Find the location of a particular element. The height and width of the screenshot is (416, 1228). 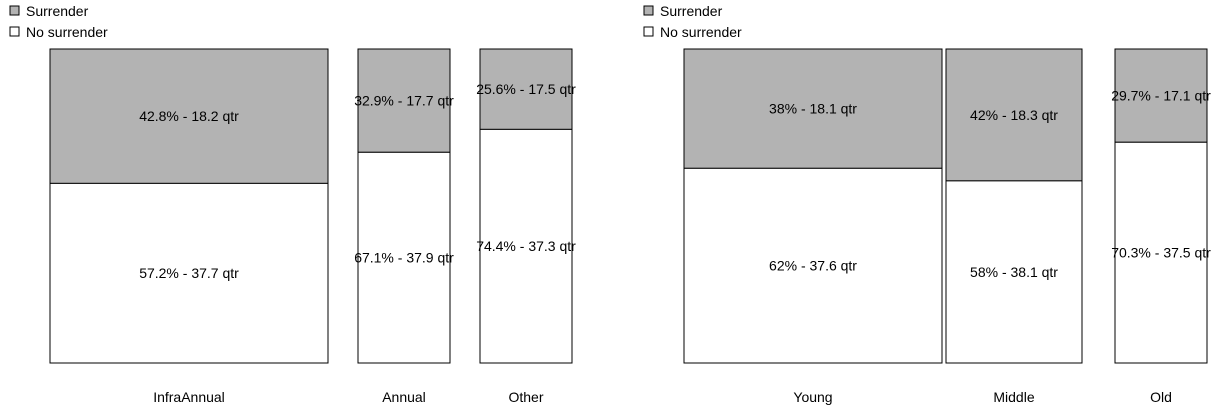

data-label-surrender-old: 29.7% - 17.1 qtr is located at coordinates (1161, 96).